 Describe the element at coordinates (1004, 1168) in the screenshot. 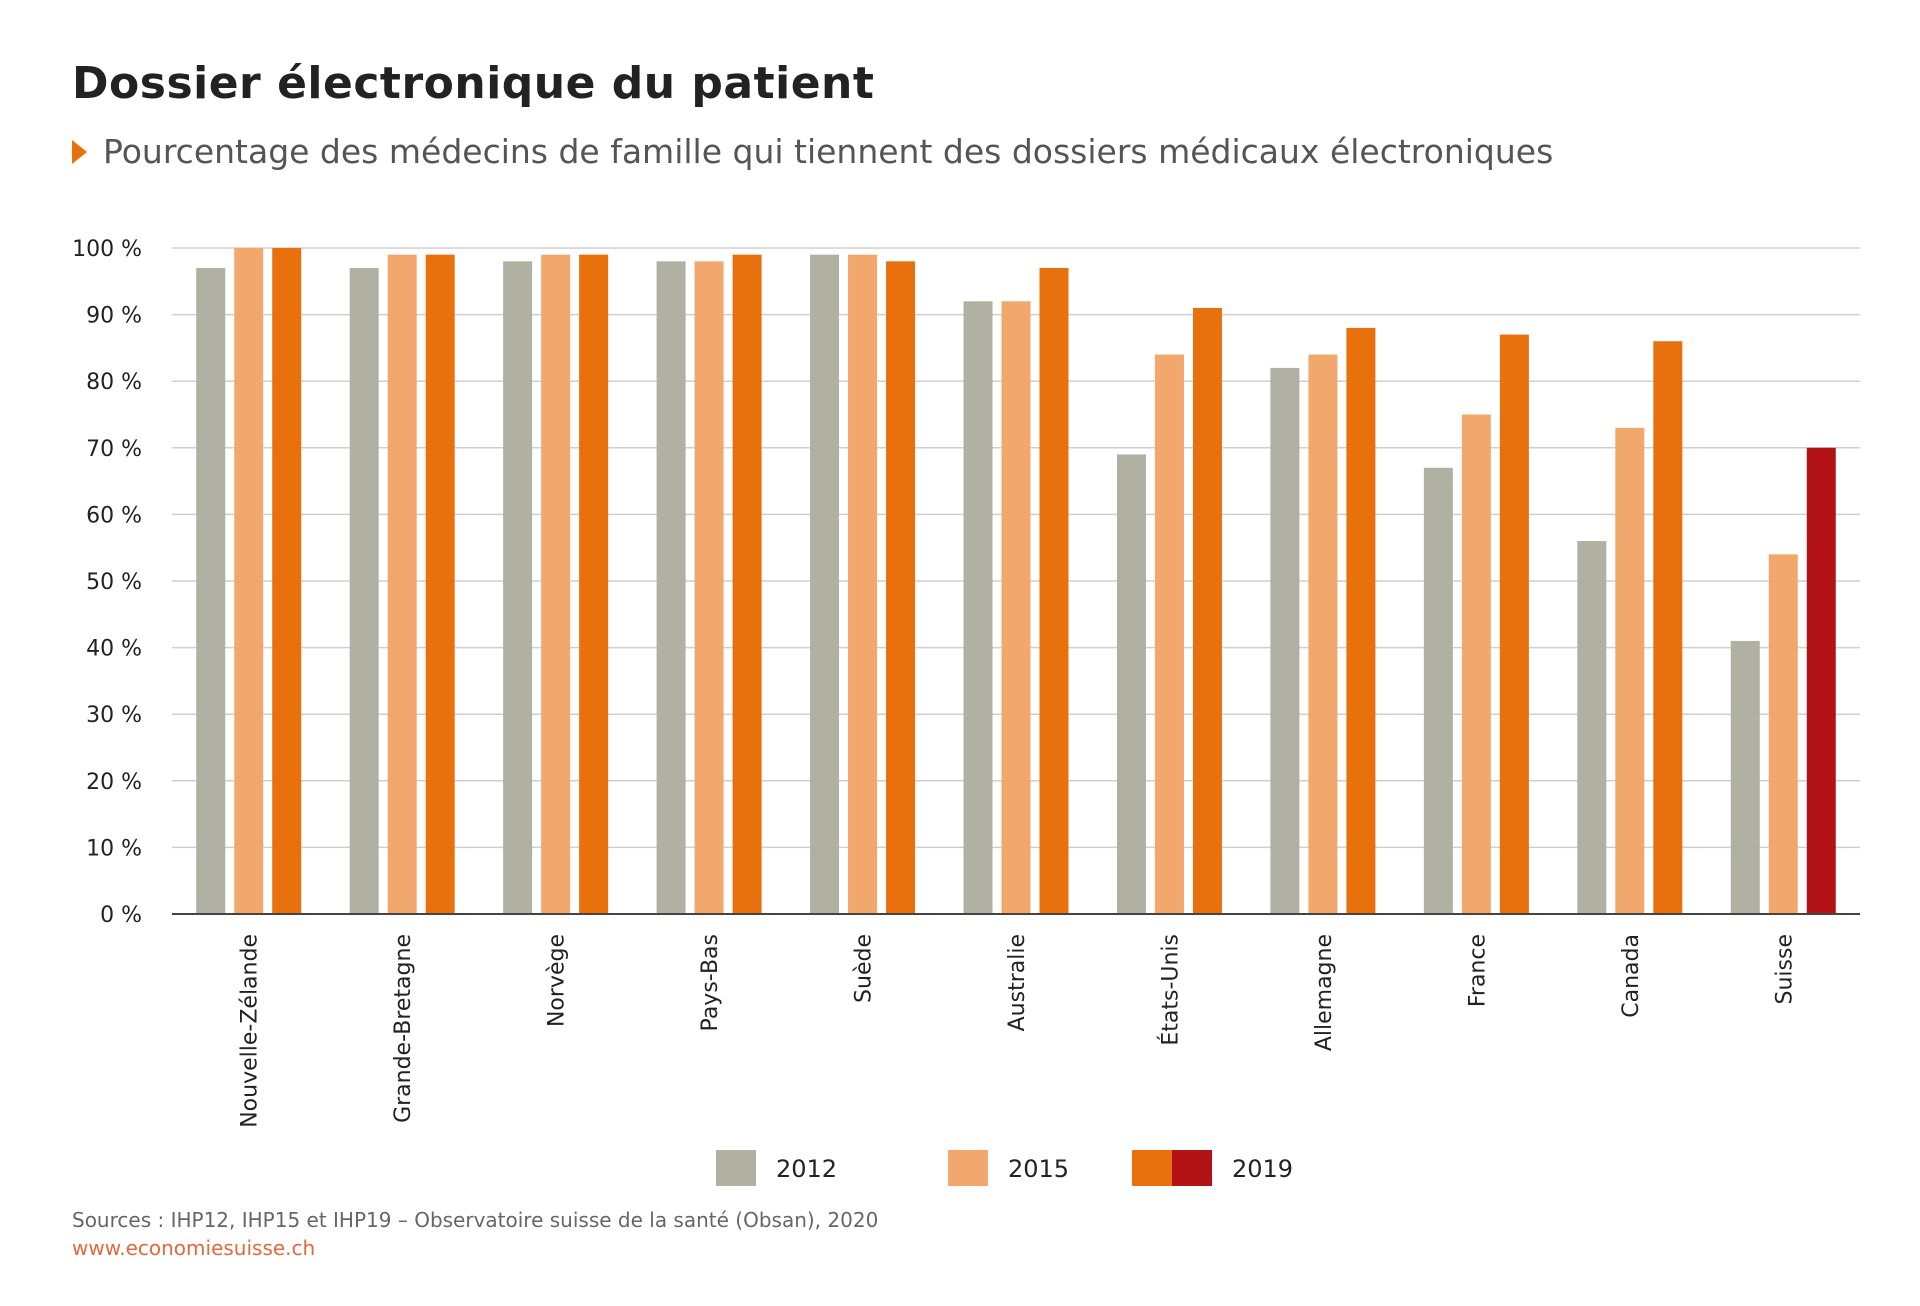

I see `legend: 2012 2015 2019` at that location.